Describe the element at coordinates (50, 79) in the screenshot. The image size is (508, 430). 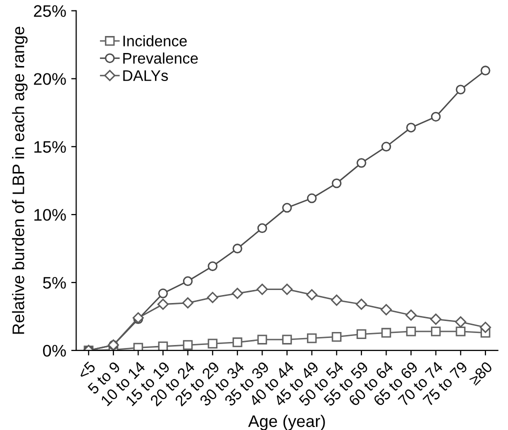
I see `y-tick-label: 20%` at that location.